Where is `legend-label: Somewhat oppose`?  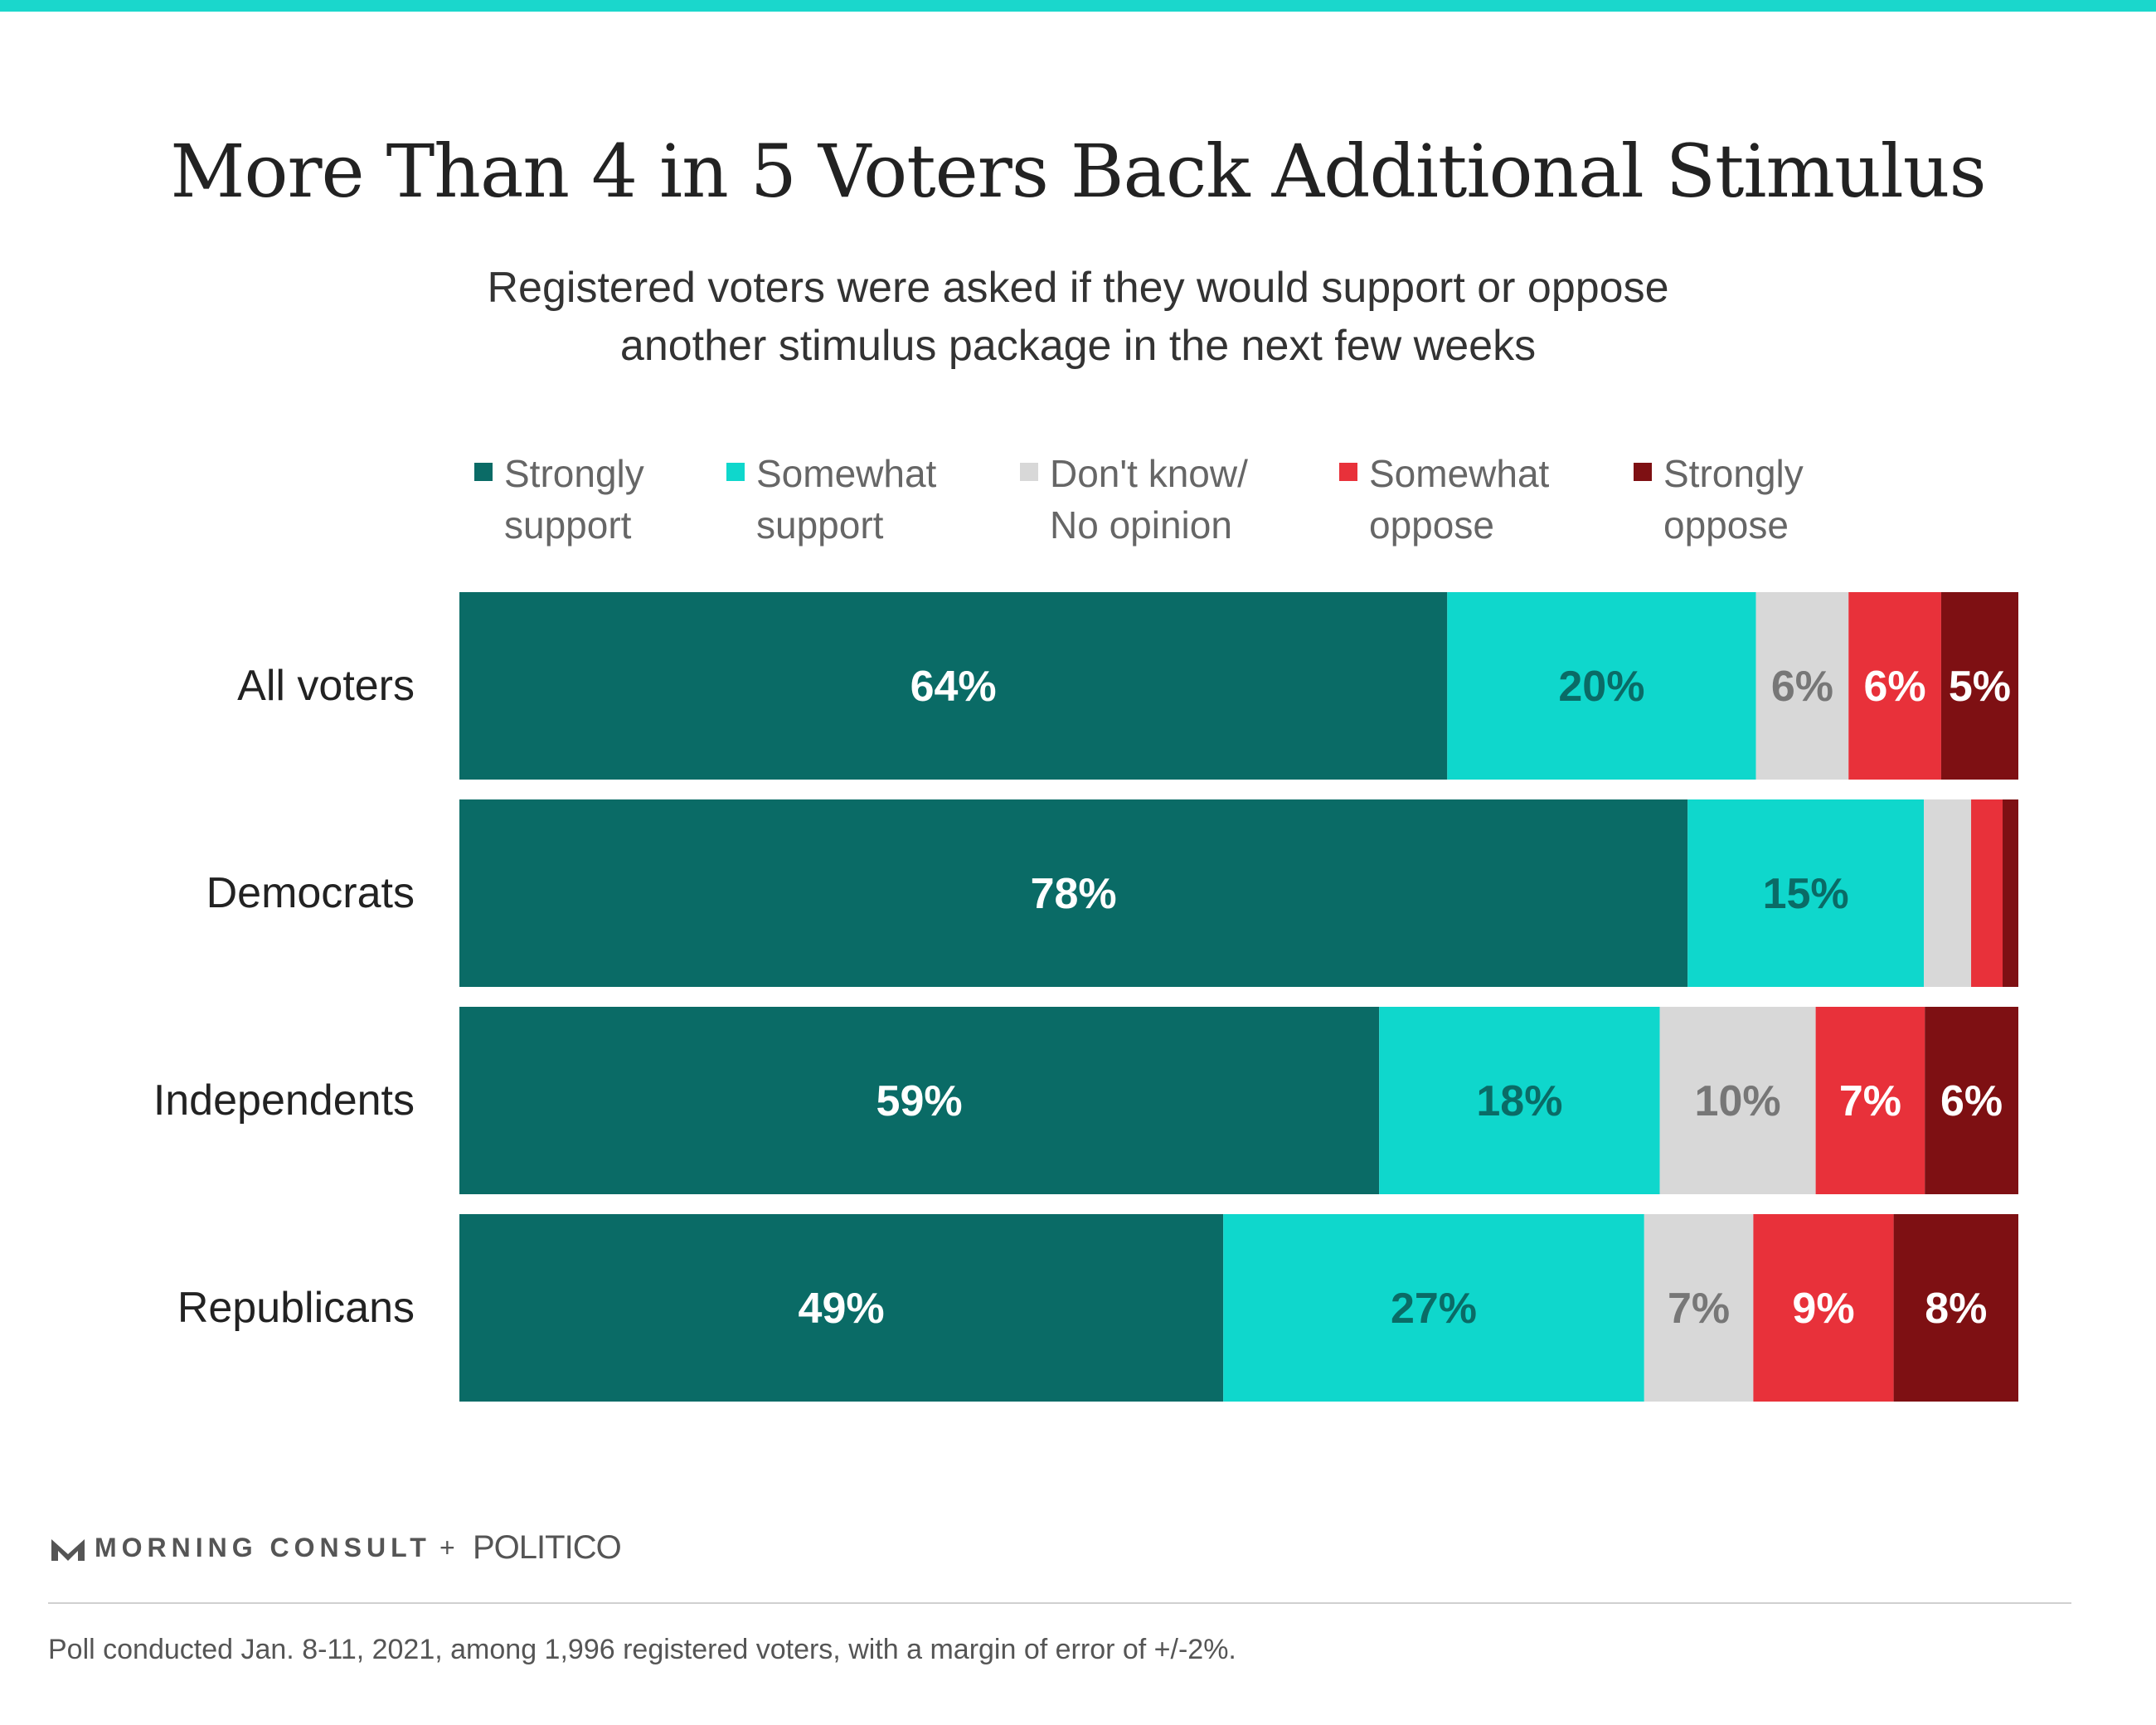 legend-label: Somewhat oppose is located at coordinates (1459, 499).